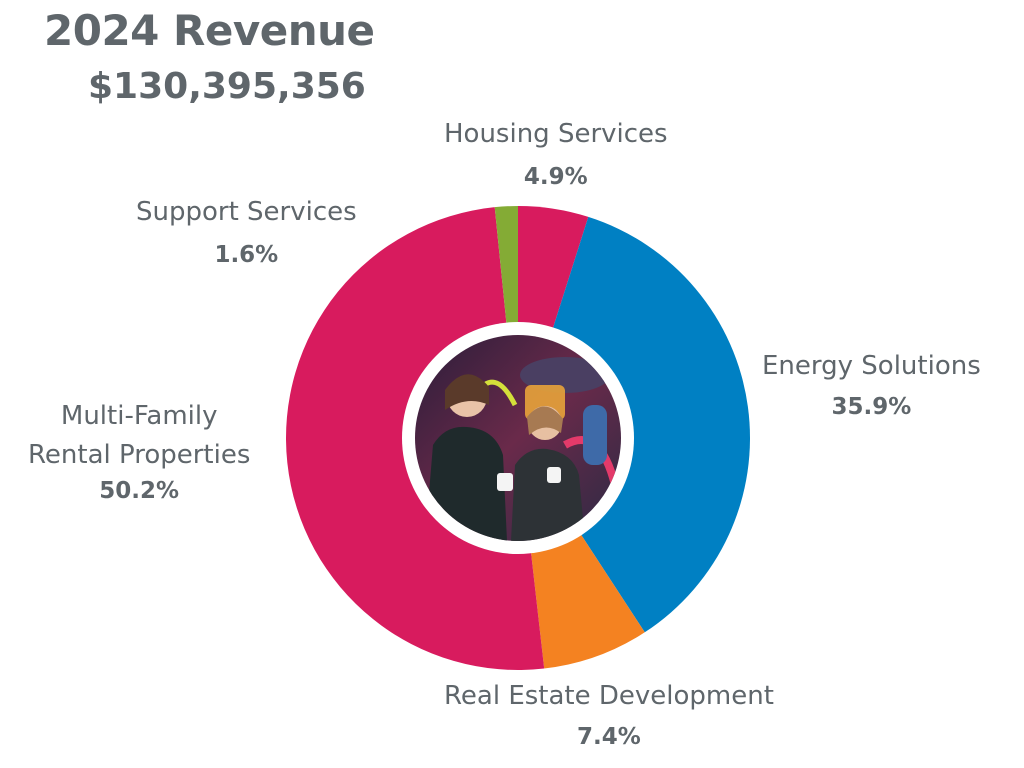 This screenshot has width=1024, height=768. I want to click on chart-title: 2024 Revenue, so click(209, 30).